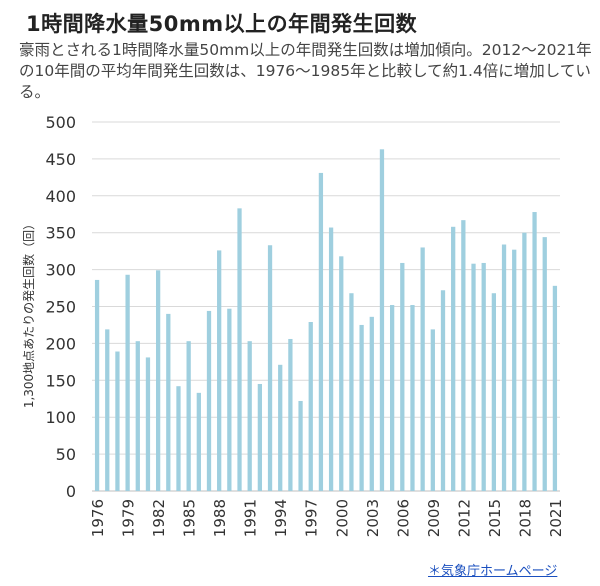 Image resolution: width=600 pixels, height=586 pixels. I want to click on bar-2014, so click(483, 376).